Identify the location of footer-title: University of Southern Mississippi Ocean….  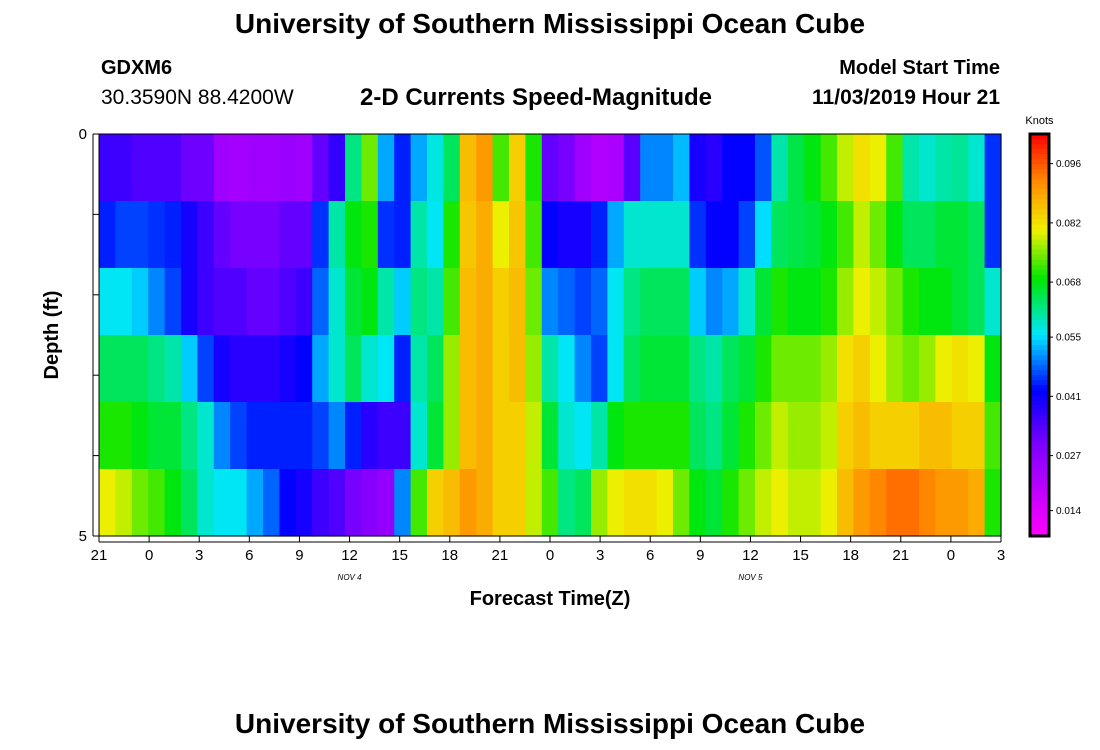
(550, 724).